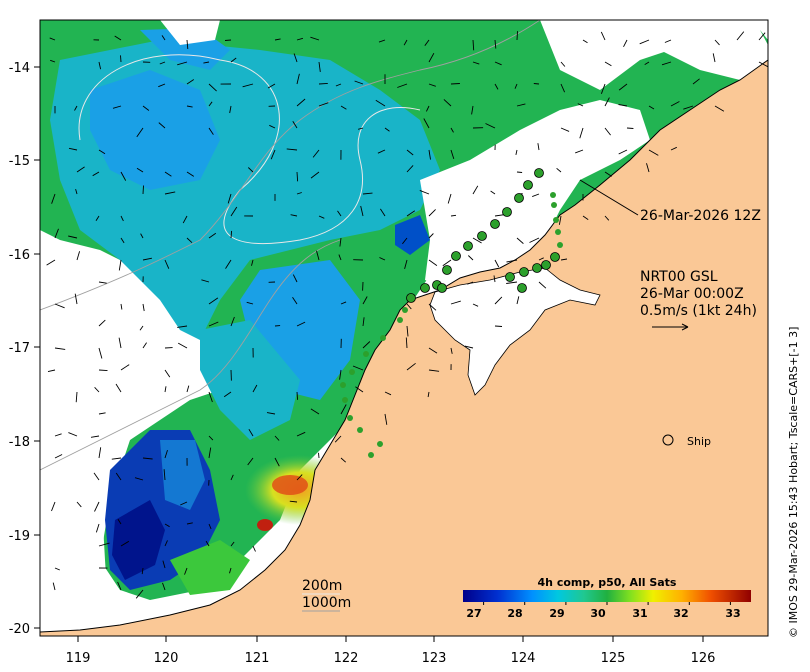 The height and width of the screenshot is (672, 810). I want to click on y-tick-label: -15, so click(19, 161).